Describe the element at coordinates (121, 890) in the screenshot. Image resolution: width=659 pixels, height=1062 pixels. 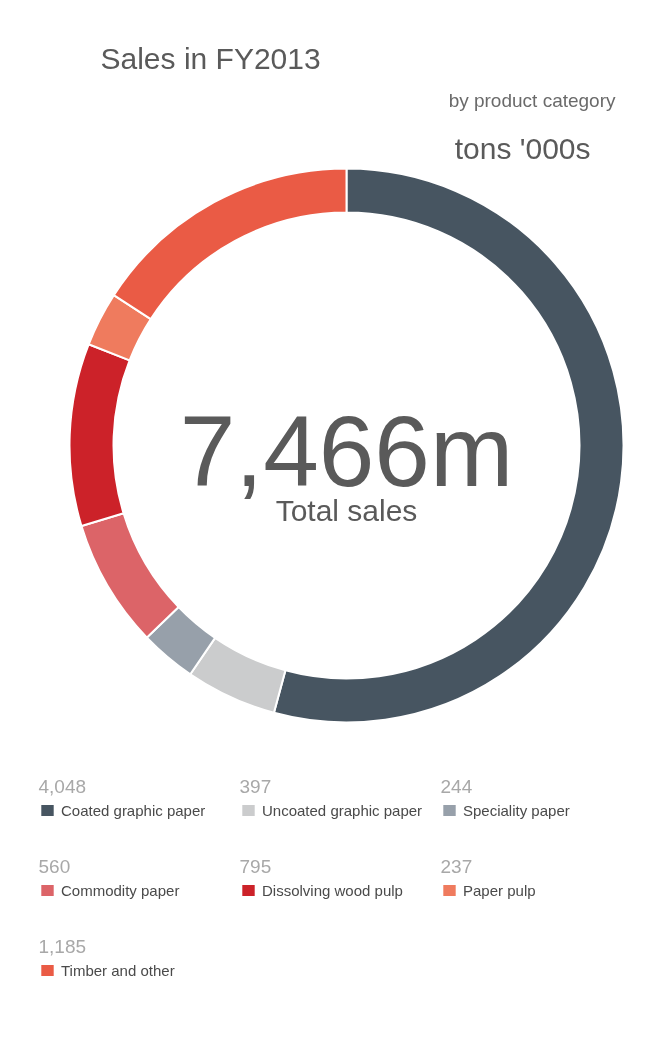
I see `legend-label: Commodity paper` at that location.